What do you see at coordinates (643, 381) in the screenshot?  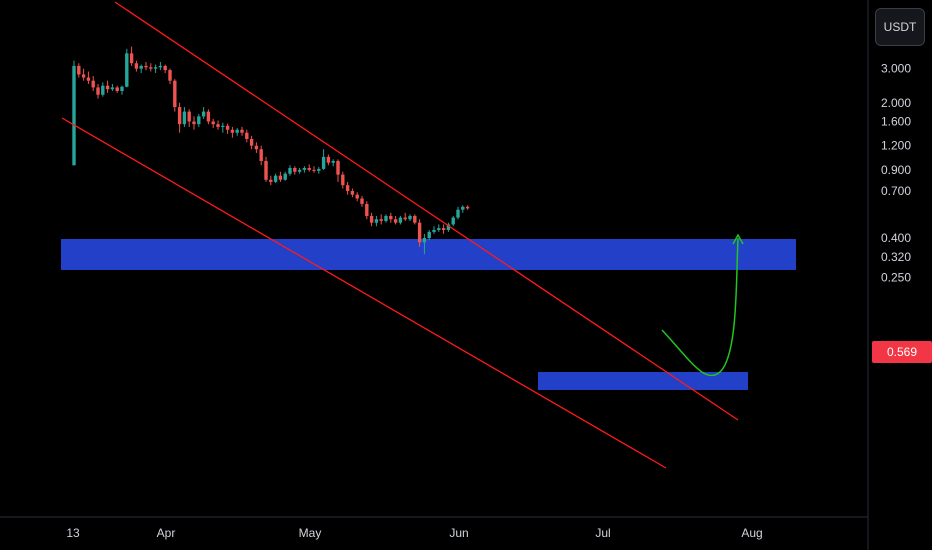 I see `support-zone` at bounding box center [643, 381].